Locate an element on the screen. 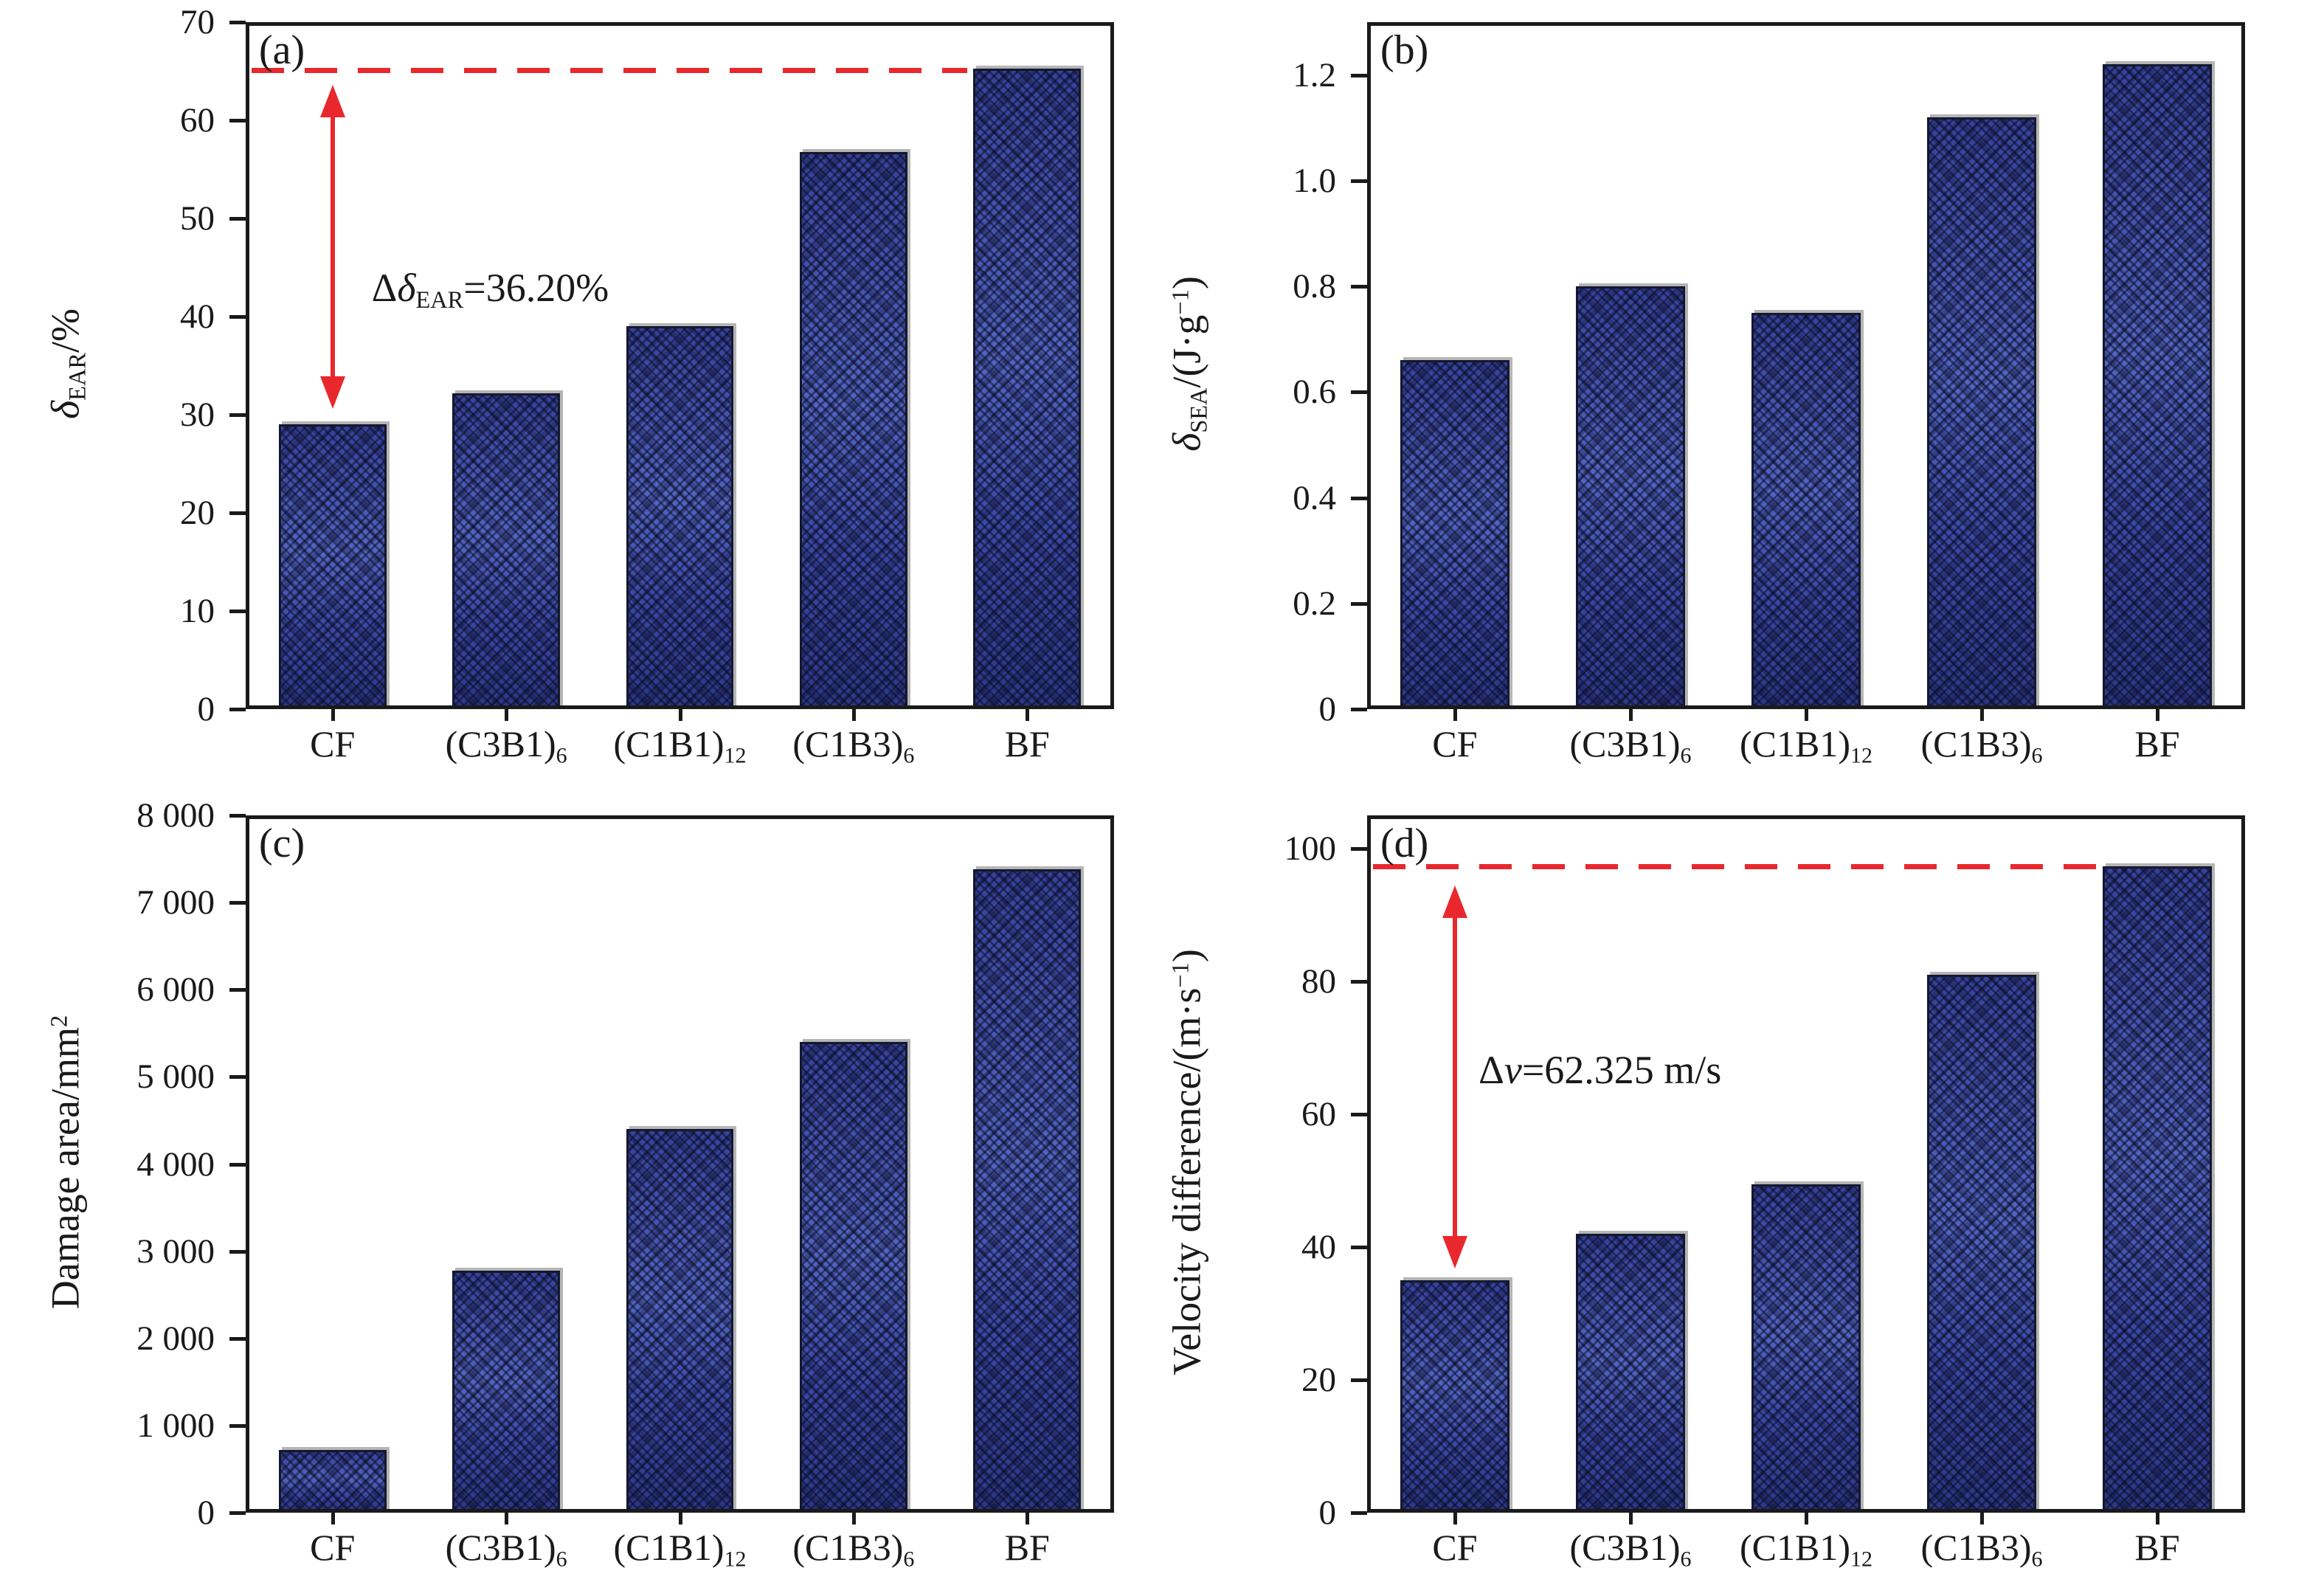 This screenshot has height=1585, width=2324. annotation: ΔδEAR=36.20% is located at coordinates (490, 289).